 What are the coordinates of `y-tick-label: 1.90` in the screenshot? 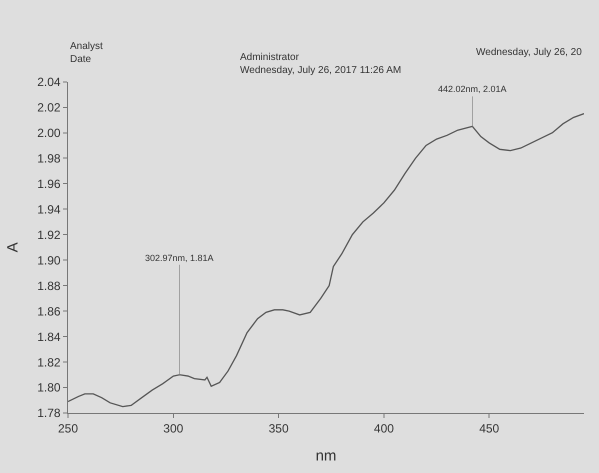 It's located at (49, 260).